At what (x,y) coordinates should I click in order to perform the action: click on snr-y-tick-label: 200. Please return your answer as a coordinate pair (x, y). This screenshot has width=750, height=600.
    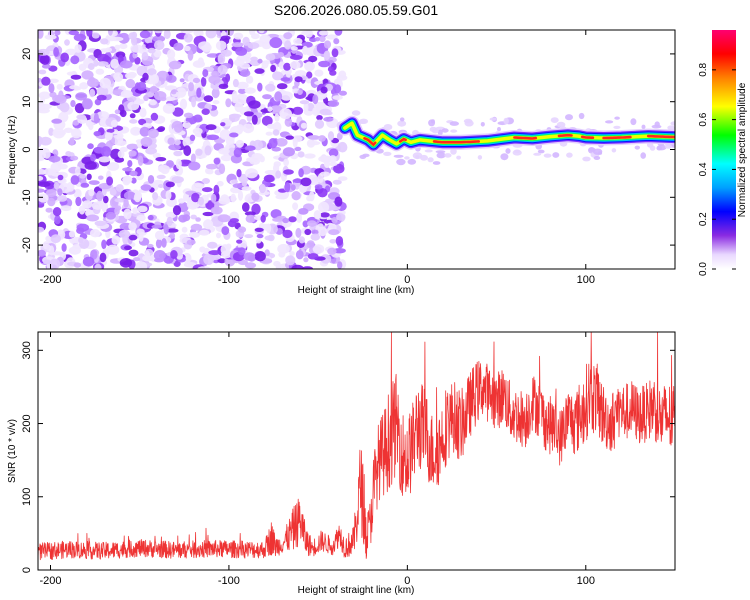
    Looking at the image, I should click on (27, 423).